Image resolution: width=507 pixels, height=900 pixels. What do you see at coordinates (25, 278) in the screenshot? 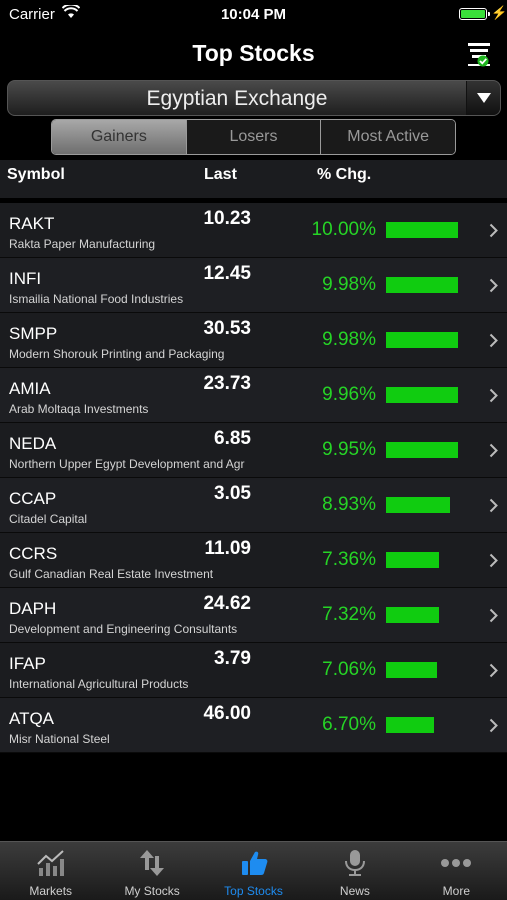
I see `row-symbol: INFI` at bounding box center [25, 278].